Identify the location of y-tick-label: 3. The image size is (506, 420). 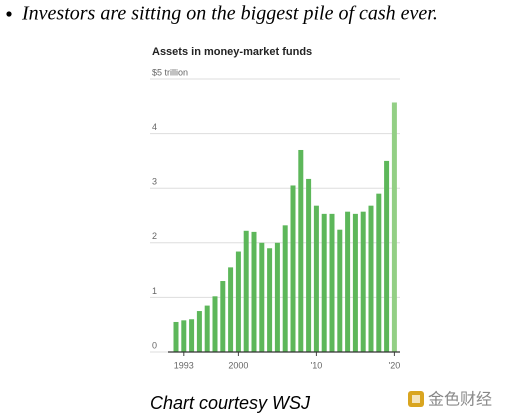
(154, 182).